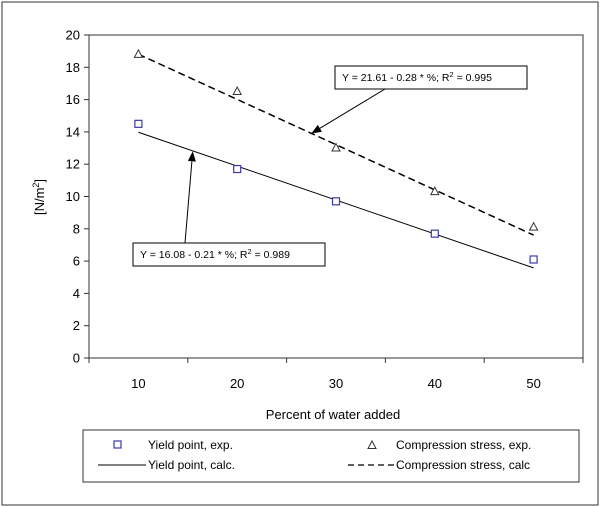 The image size is (600, 507). What do you see at coordinates (333, 414) in the screenshot?
I see `x-axis-title: Percent of water added` at bounding box center [333, 414].